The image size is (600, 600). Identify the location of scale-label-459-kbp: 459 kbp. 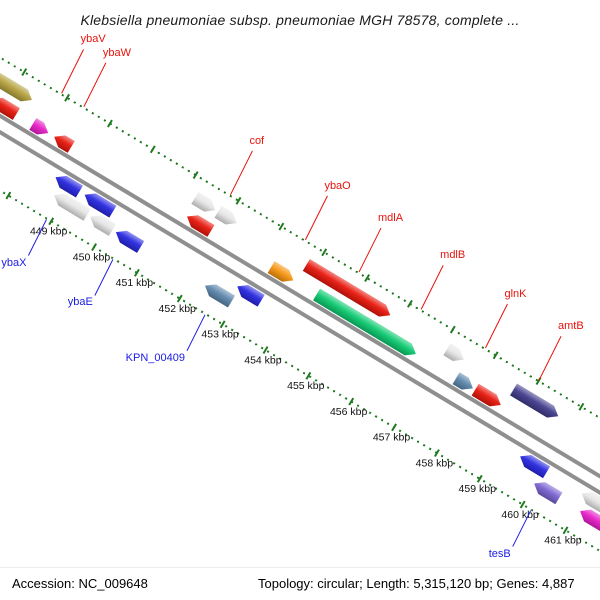
(477, 489).